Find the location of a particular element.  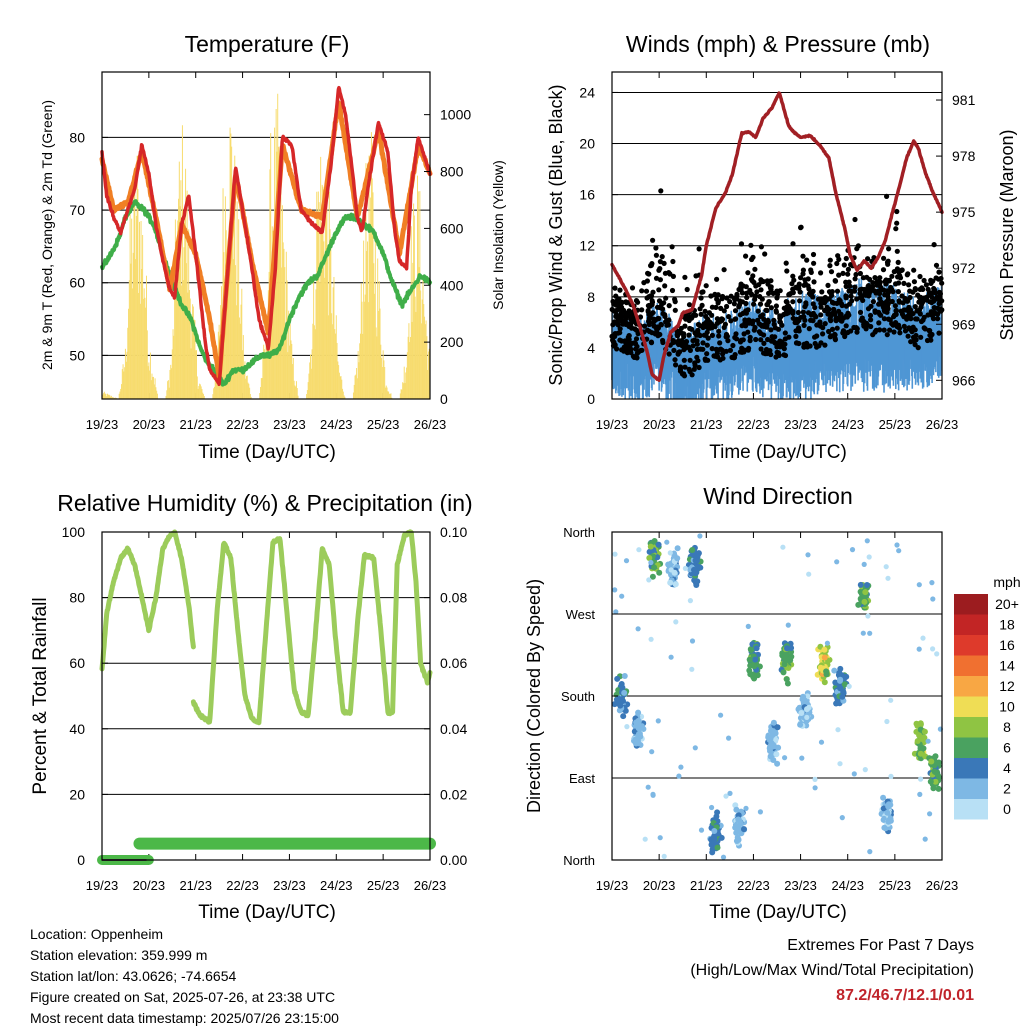

rh-series-b is located at coordinates (311, 627).